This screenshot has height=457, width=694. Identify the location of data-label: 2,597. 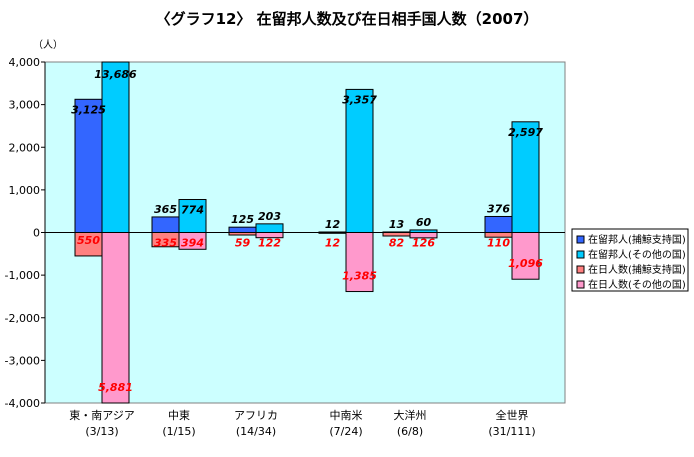
(525, 132).